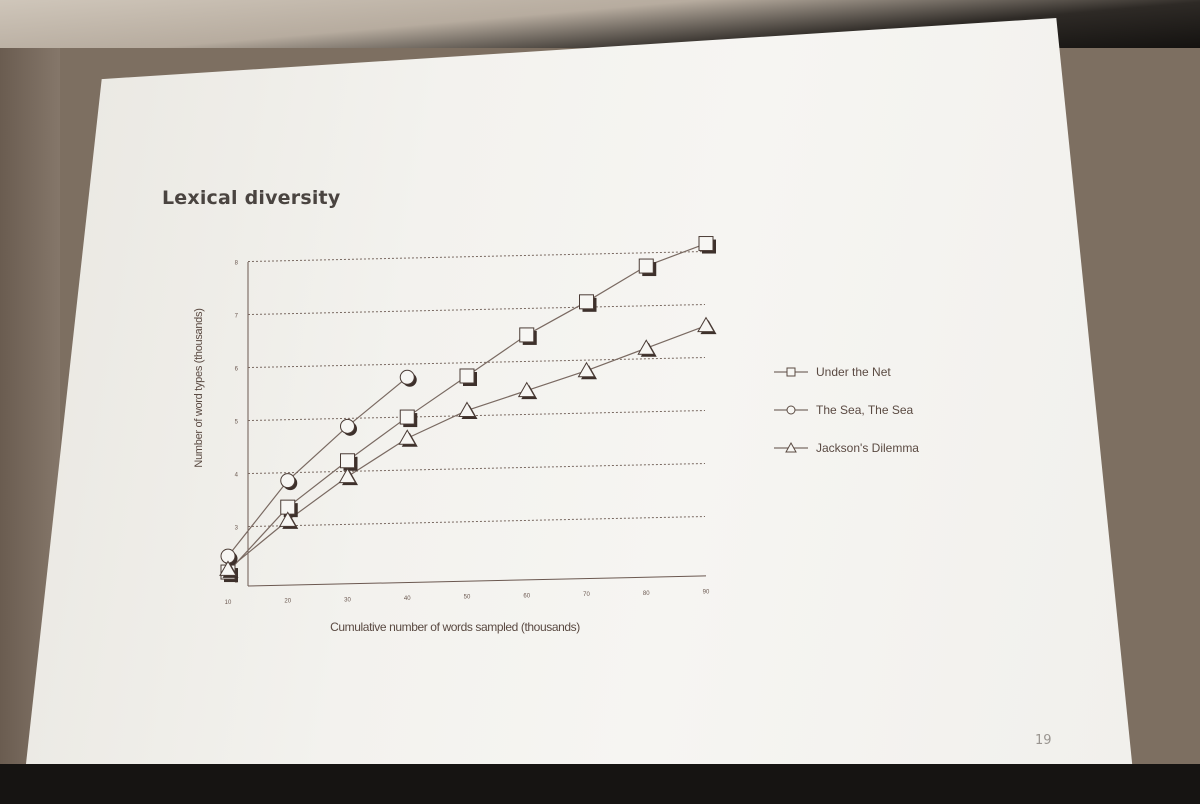  I want to click on legend-label: Under the Net, so click(853, 371).